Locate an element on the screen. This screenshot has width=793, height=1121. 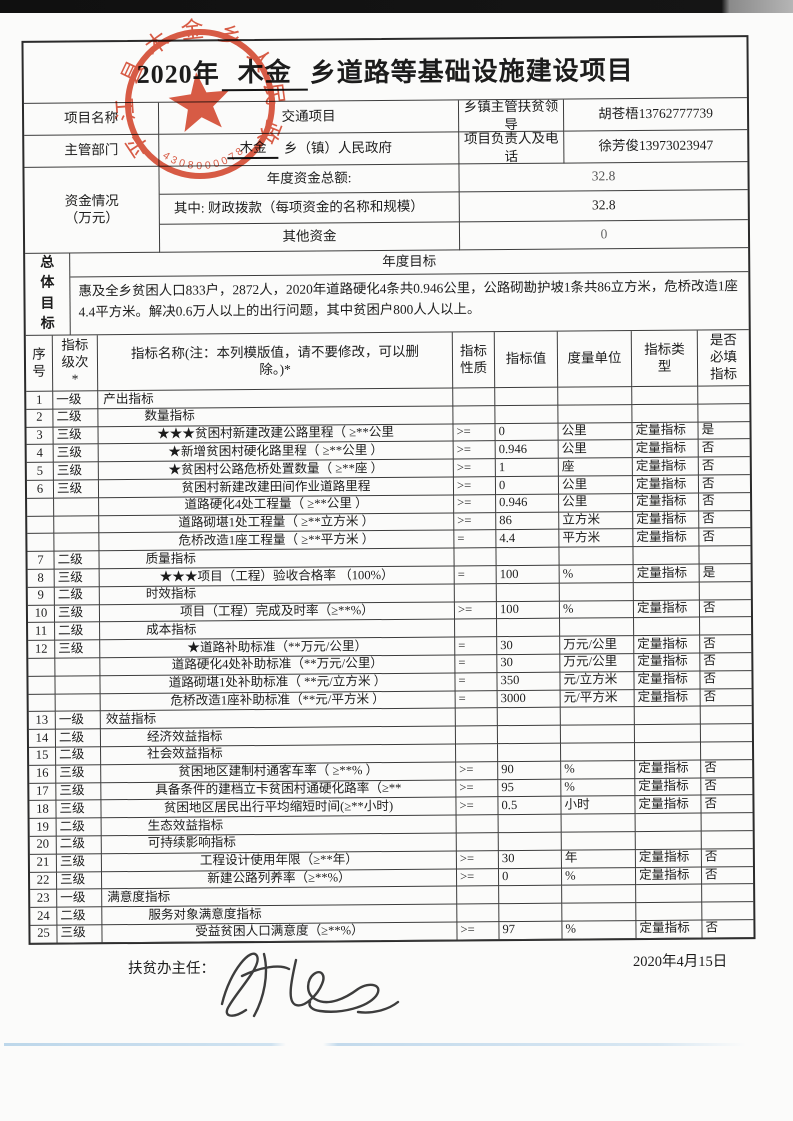
row-unit: 小时 is located at coordinates (598, 805).